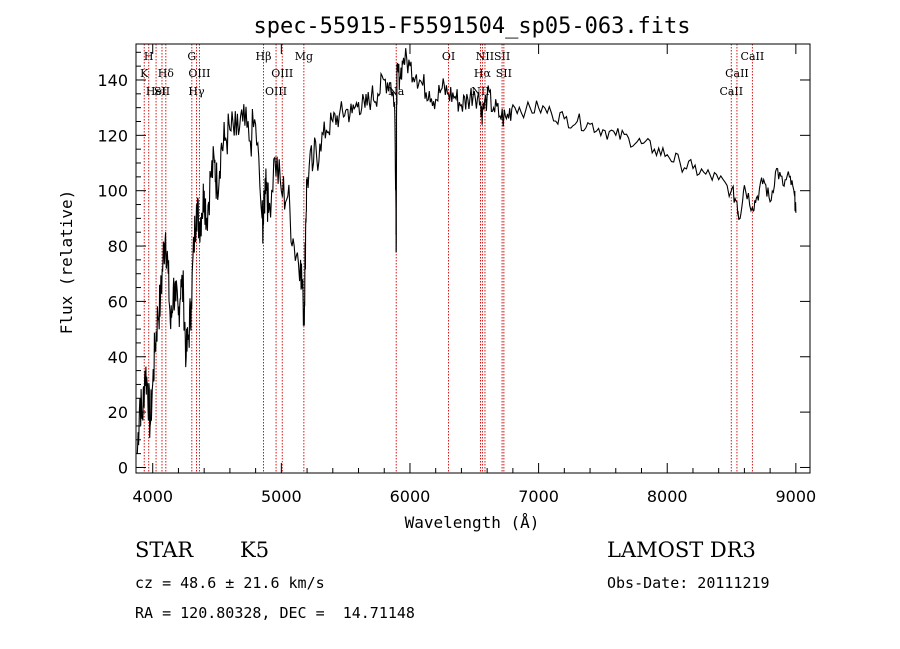  I want to click on line-mark-label-2: HeI, so click(156, 91).